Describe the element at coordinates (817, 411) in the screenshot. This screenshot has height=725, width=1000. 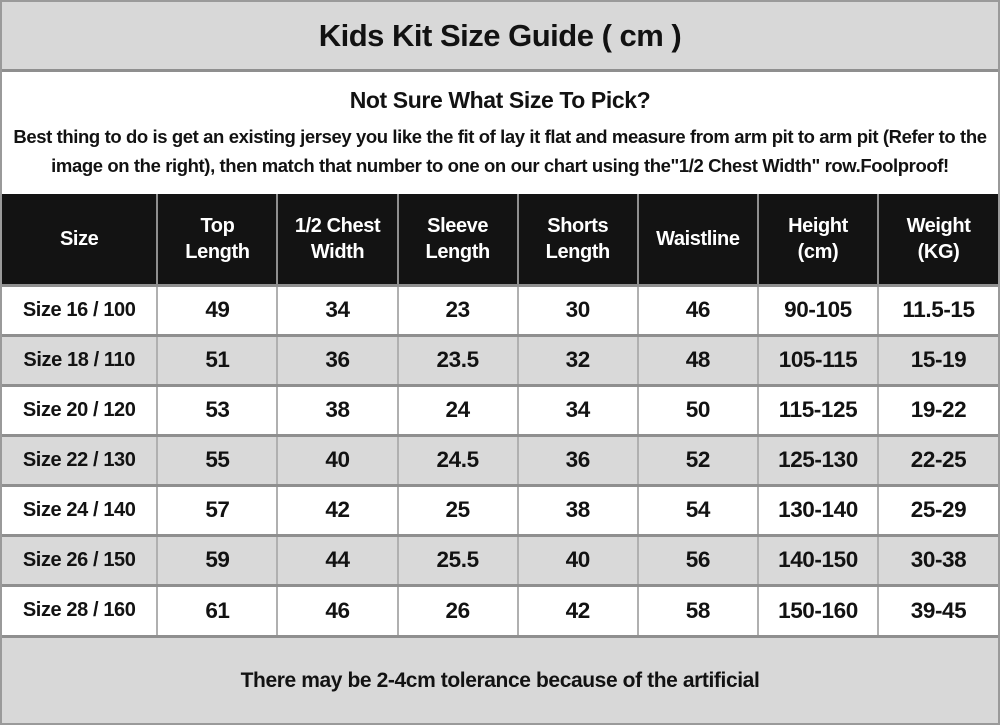
I see `cell-height: 115-125` at that location.